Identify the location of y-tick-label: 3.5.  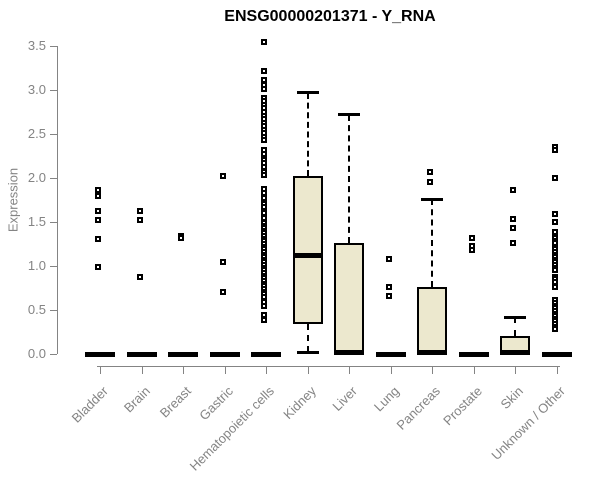
(36, 45).